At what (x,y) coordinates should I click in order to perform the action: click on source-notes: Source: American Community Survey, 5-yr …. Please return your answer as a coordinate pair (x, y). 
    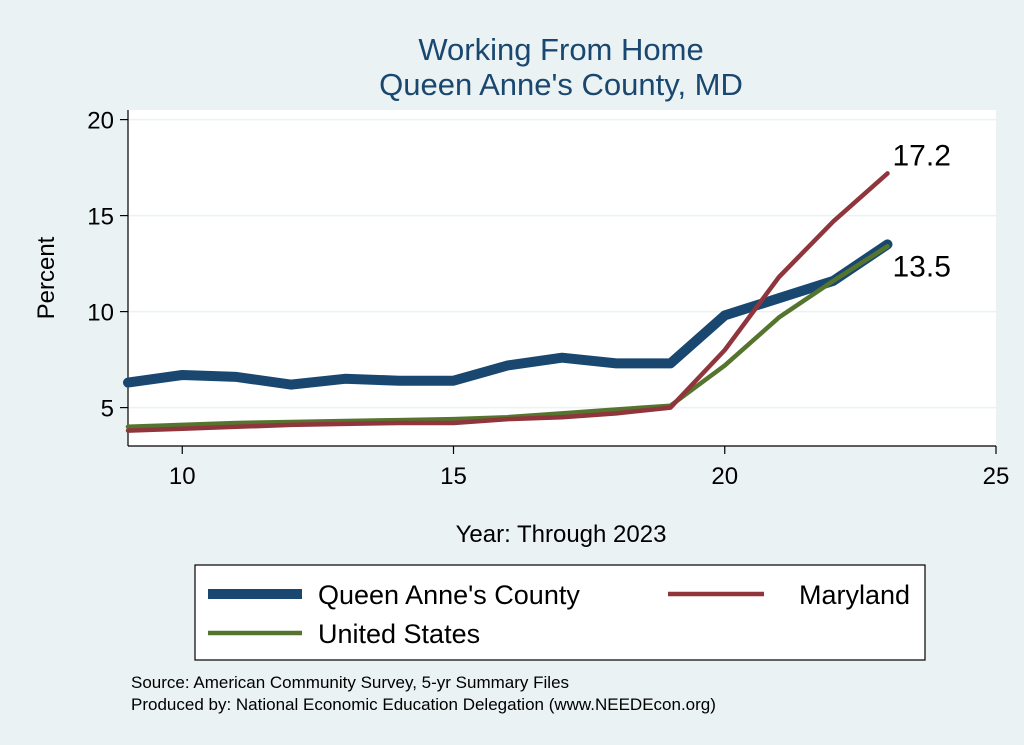
    Looking at the image, I should click on (423, 693).